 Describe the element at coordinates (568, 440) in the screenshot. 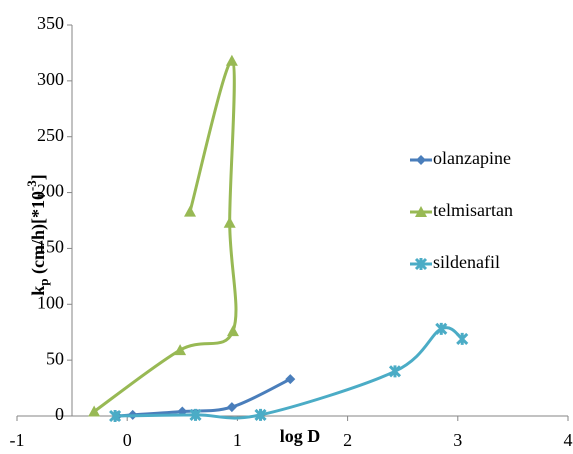

I see `x-tick-label: 4` at that location.